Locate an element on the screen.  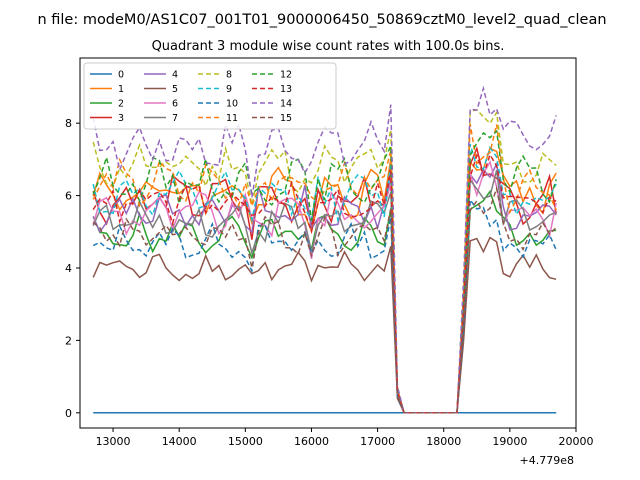
y-tick-label: 2 is located at coordinates (68, 340).